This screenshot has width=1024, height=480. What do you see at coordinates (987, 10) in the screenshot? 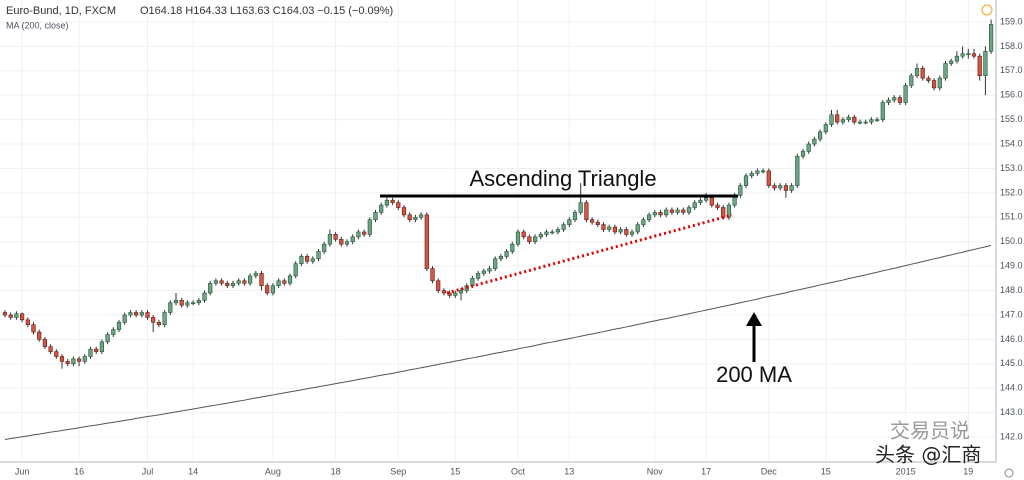
I see `info-icon` at bounding box center [987, 10].